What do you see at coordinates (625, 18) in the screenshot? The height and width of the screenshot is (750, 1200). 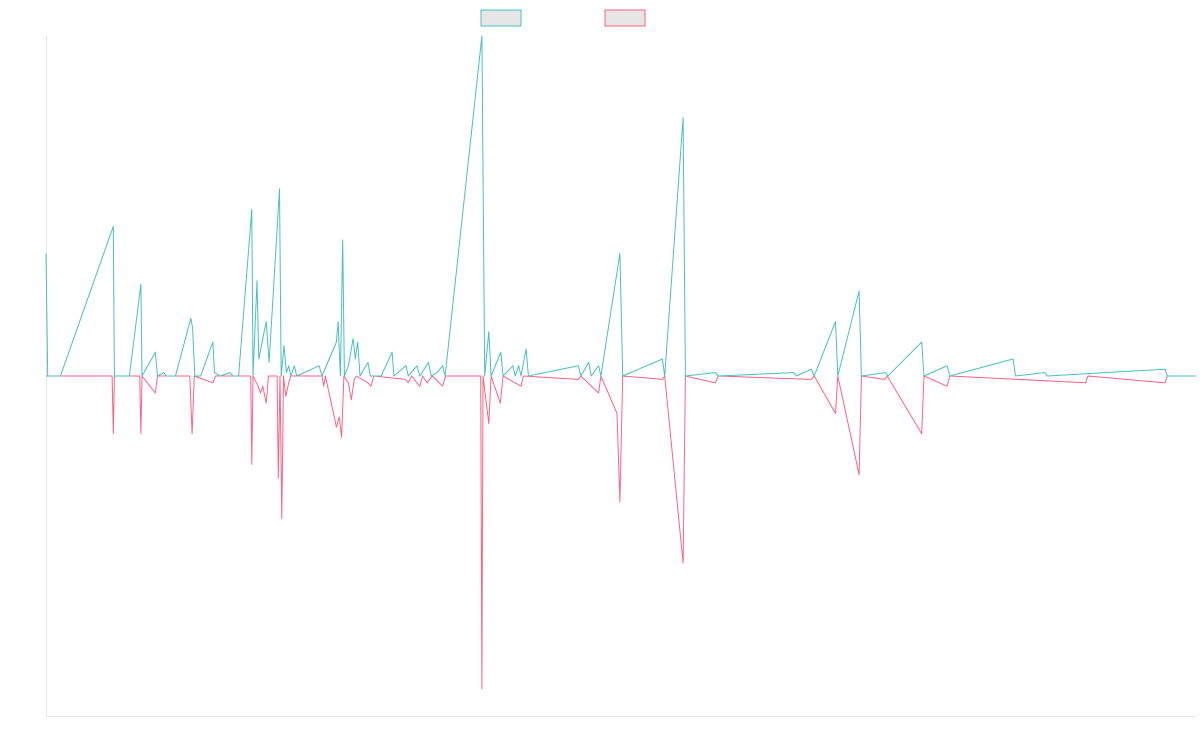 I see `legend-swatch-series-b` at bounding box center [625, 18].